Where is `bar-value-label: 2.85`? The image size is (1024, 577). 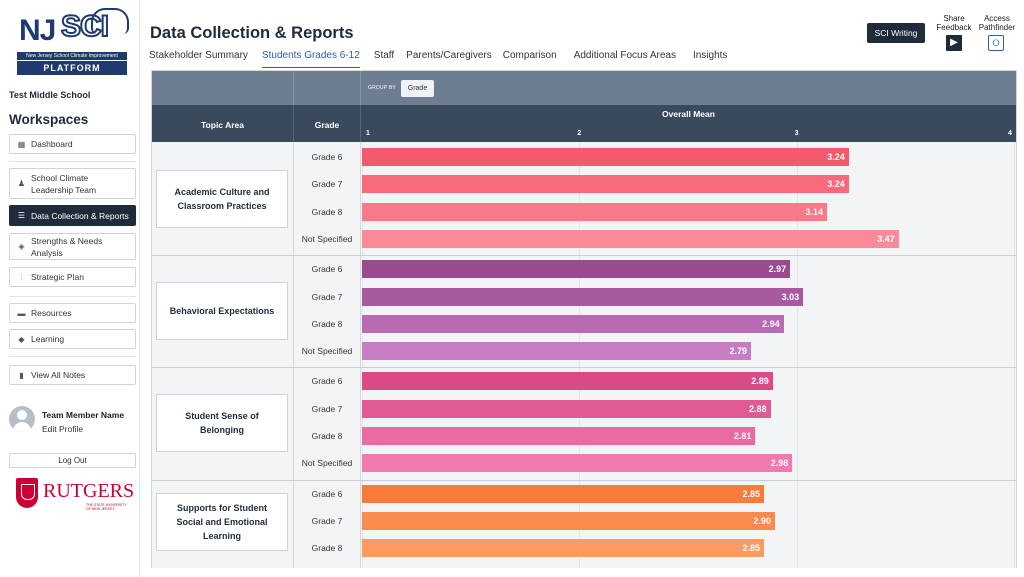 bar-value-label: 2.85 is located at coordinates (751, 548).